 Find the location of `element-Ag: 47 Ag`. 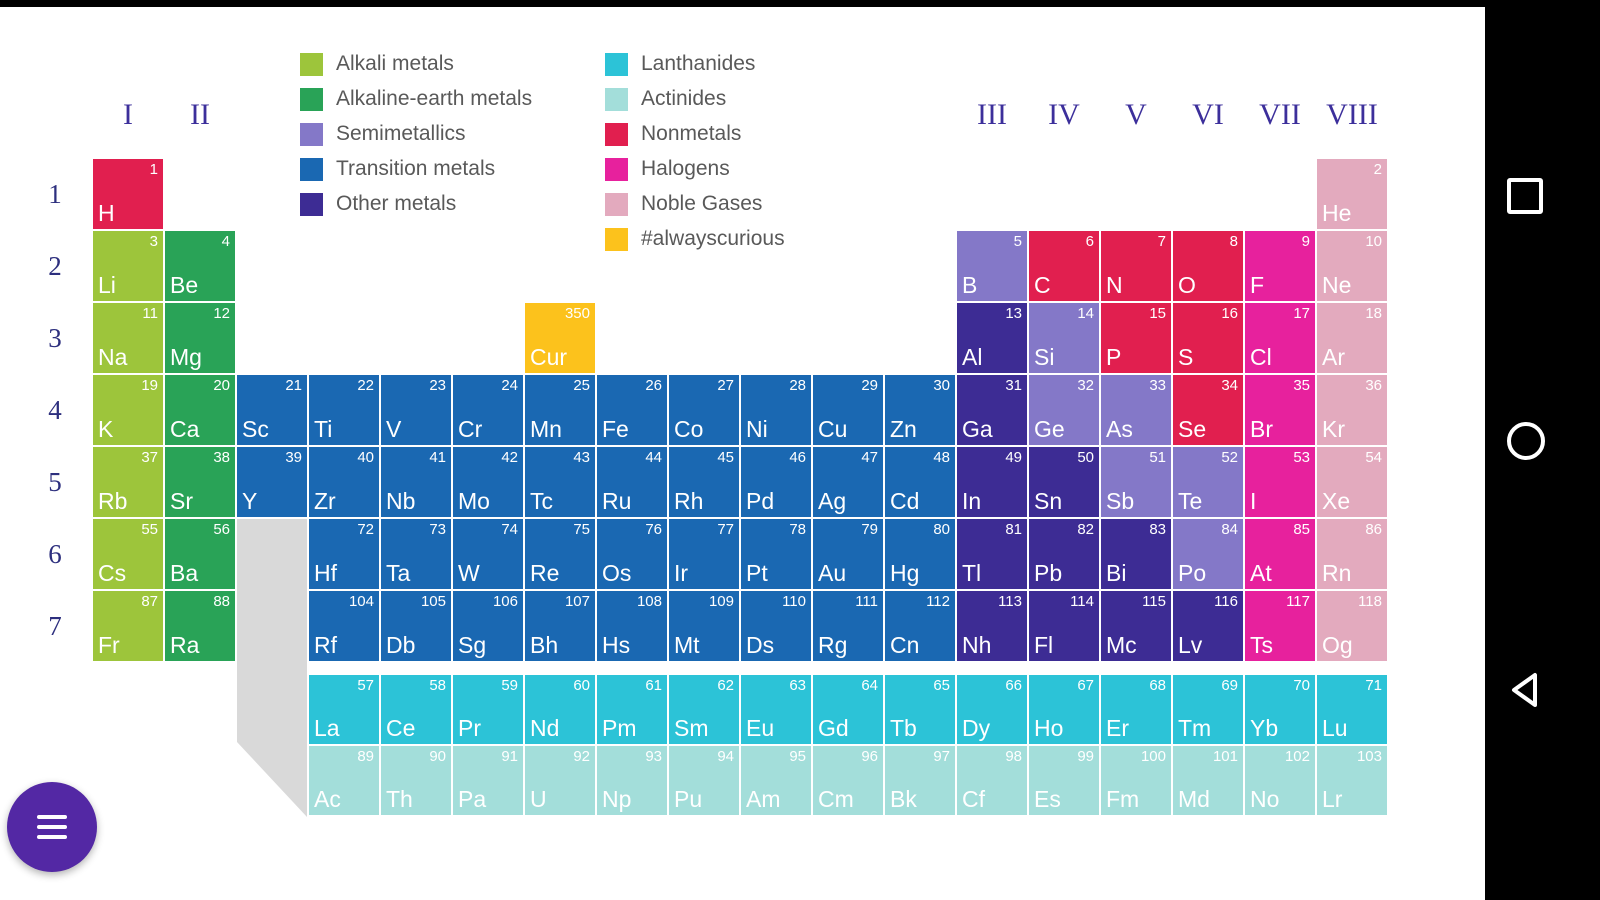

element-Ag: 47 Ag is located at coordinates (848, 482).